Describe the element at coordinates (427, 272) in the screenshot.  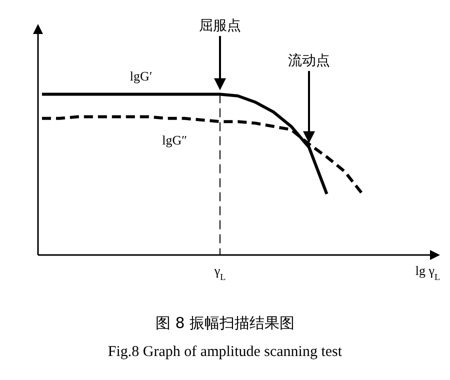
I see `x-axis-title: lg γ$_{L}$` at that location.